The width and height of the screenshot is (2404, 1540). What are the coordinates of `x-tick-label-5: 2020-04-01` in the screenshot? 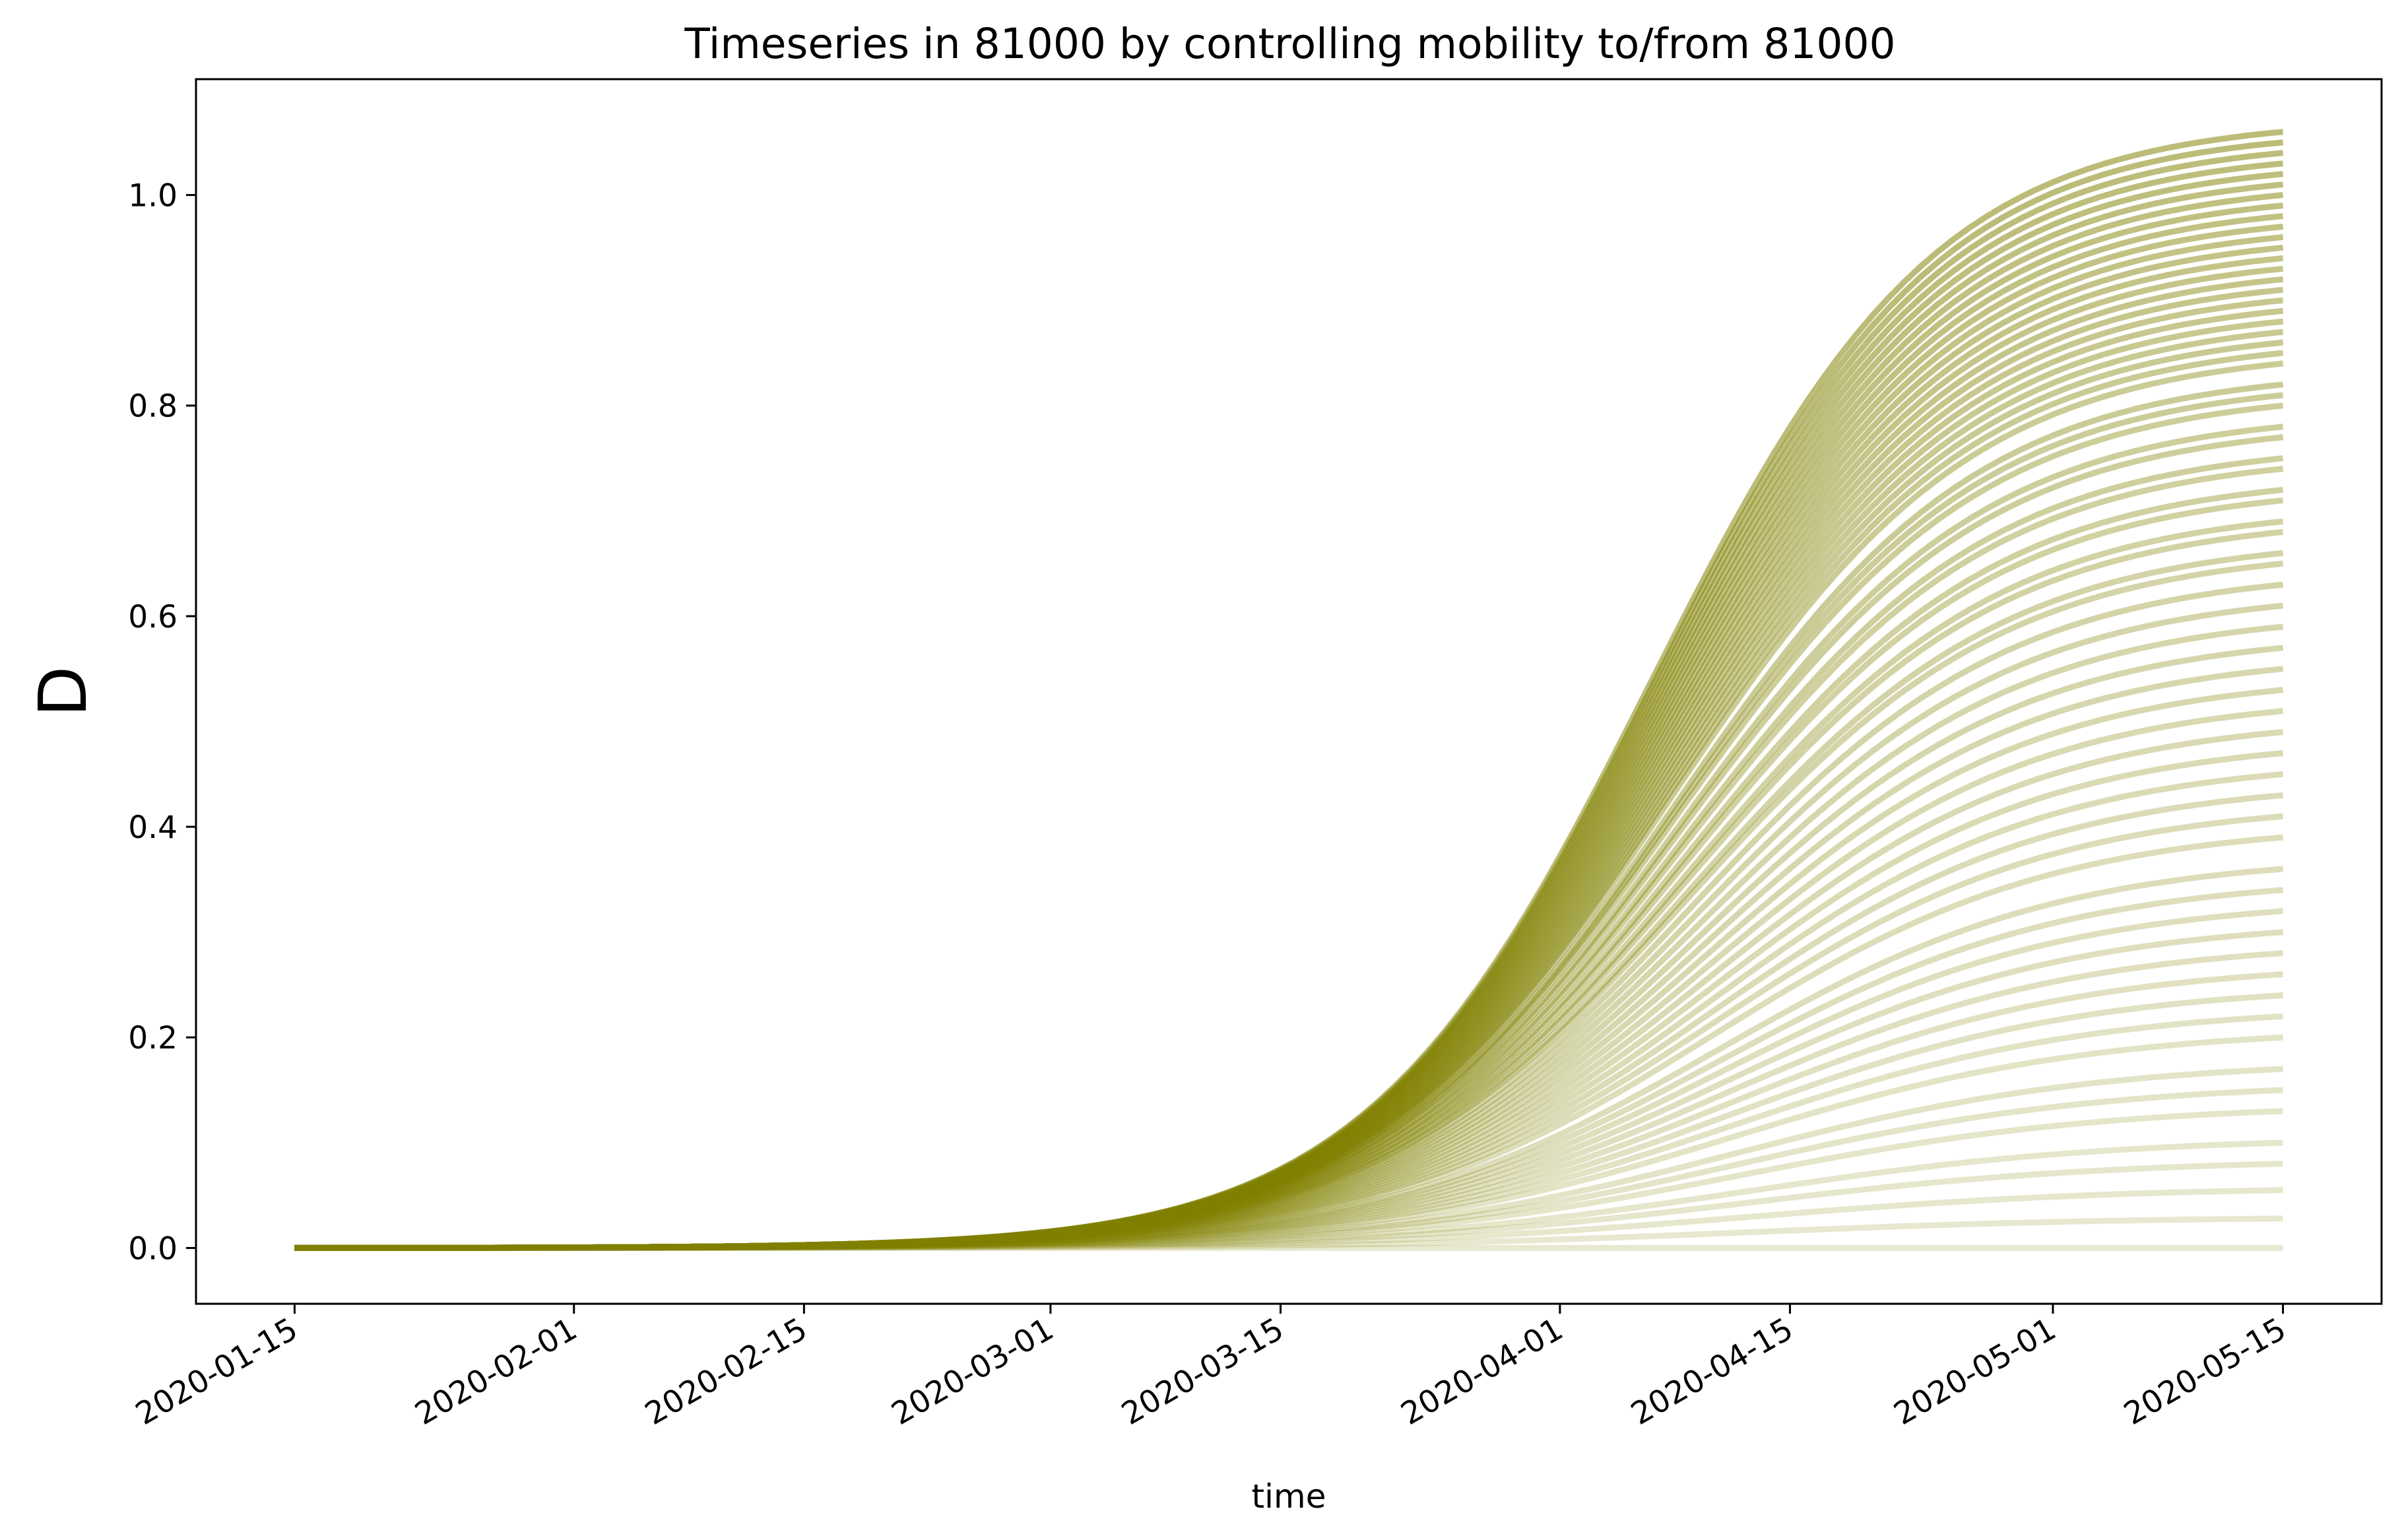 It's located at (1482, 1372).